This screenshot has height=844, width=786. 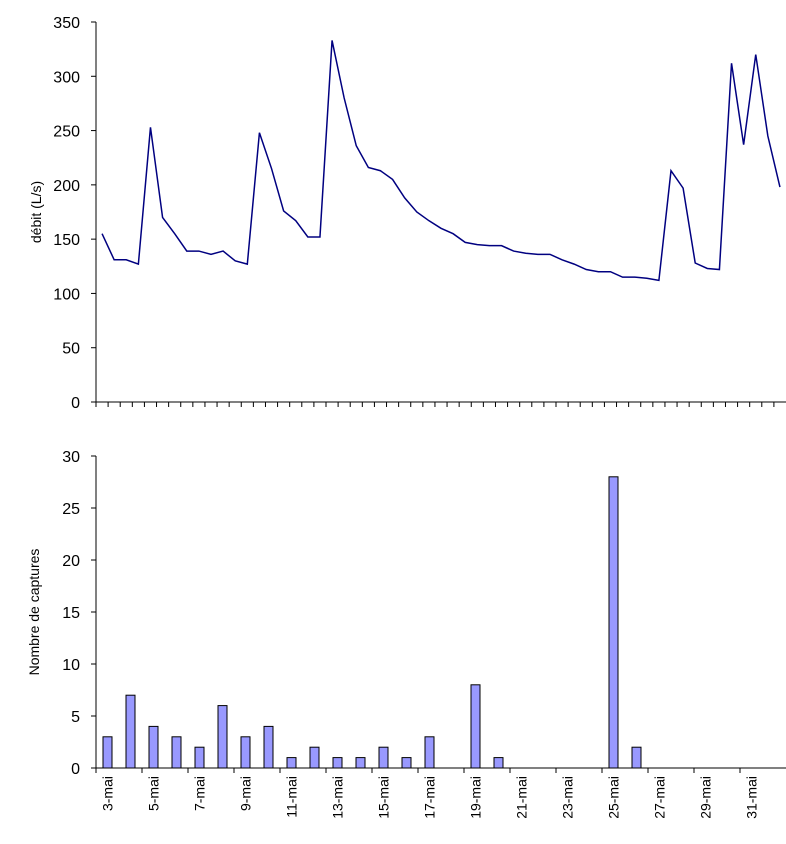 I want to click on x-tick-label: 11-mai, so click(x=292, y=797).